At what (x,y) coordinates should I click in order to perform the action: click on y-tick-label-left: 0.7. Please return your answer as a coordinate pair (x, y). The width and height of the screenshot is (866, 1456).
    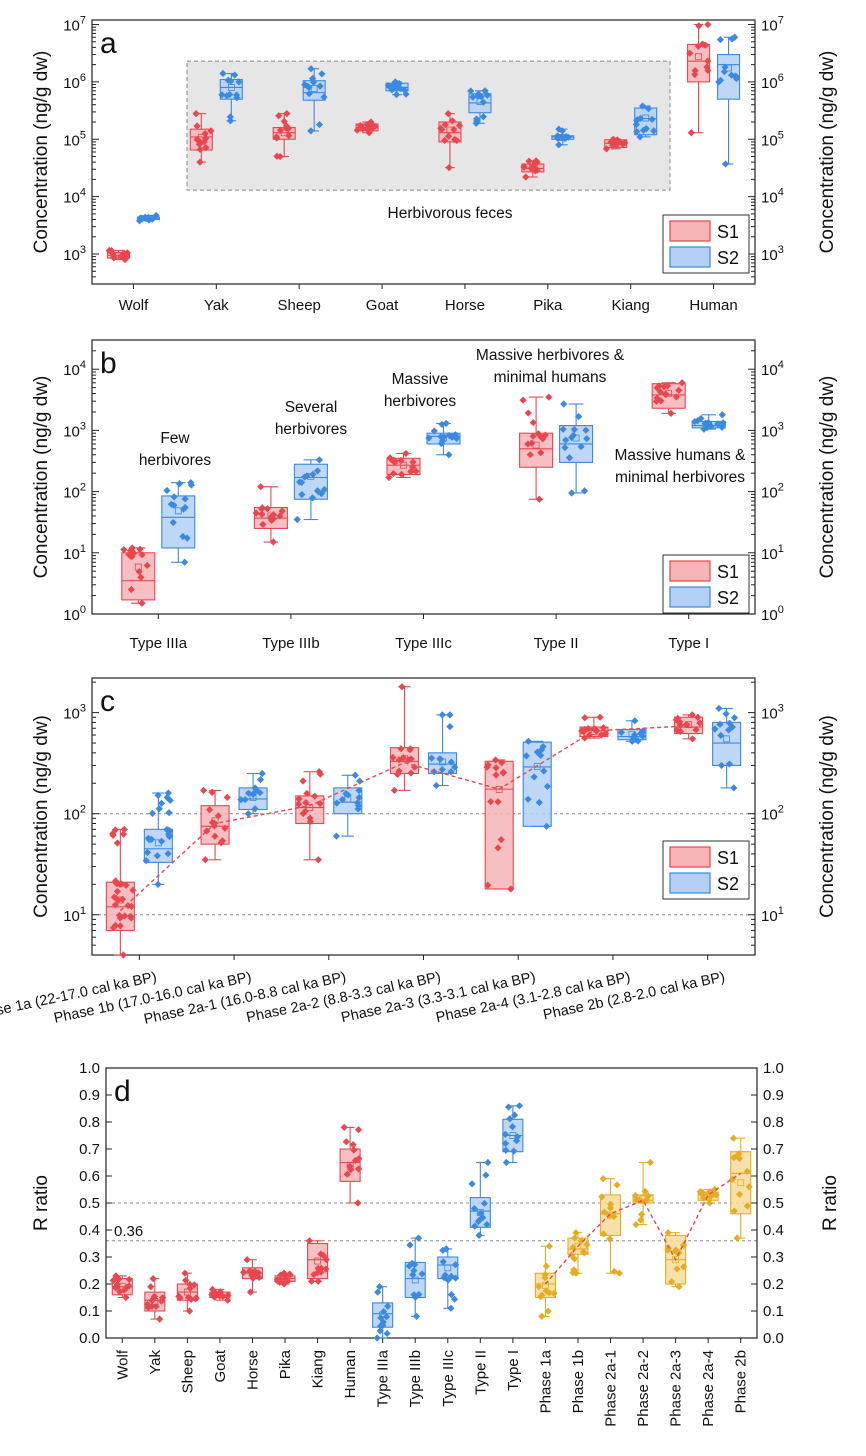
    Looking at the image, I should click on (89, 1149).